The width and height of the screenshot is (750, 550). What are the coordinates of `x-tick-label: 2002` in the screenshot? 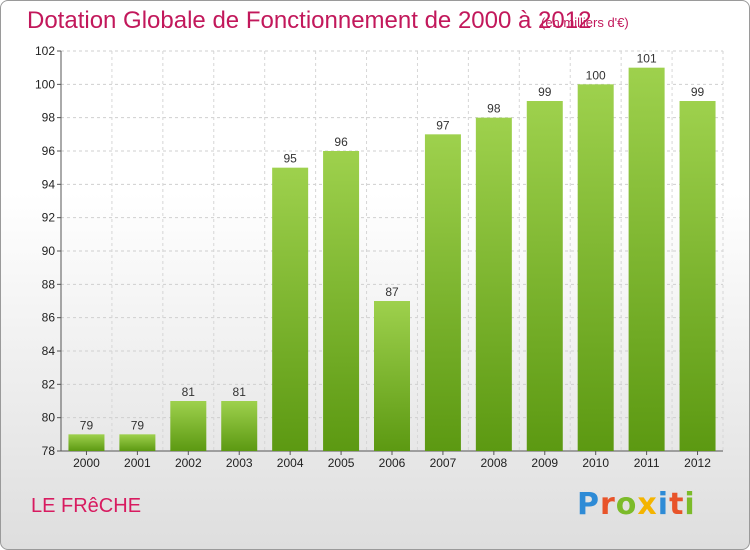 It's located at (188, 463).